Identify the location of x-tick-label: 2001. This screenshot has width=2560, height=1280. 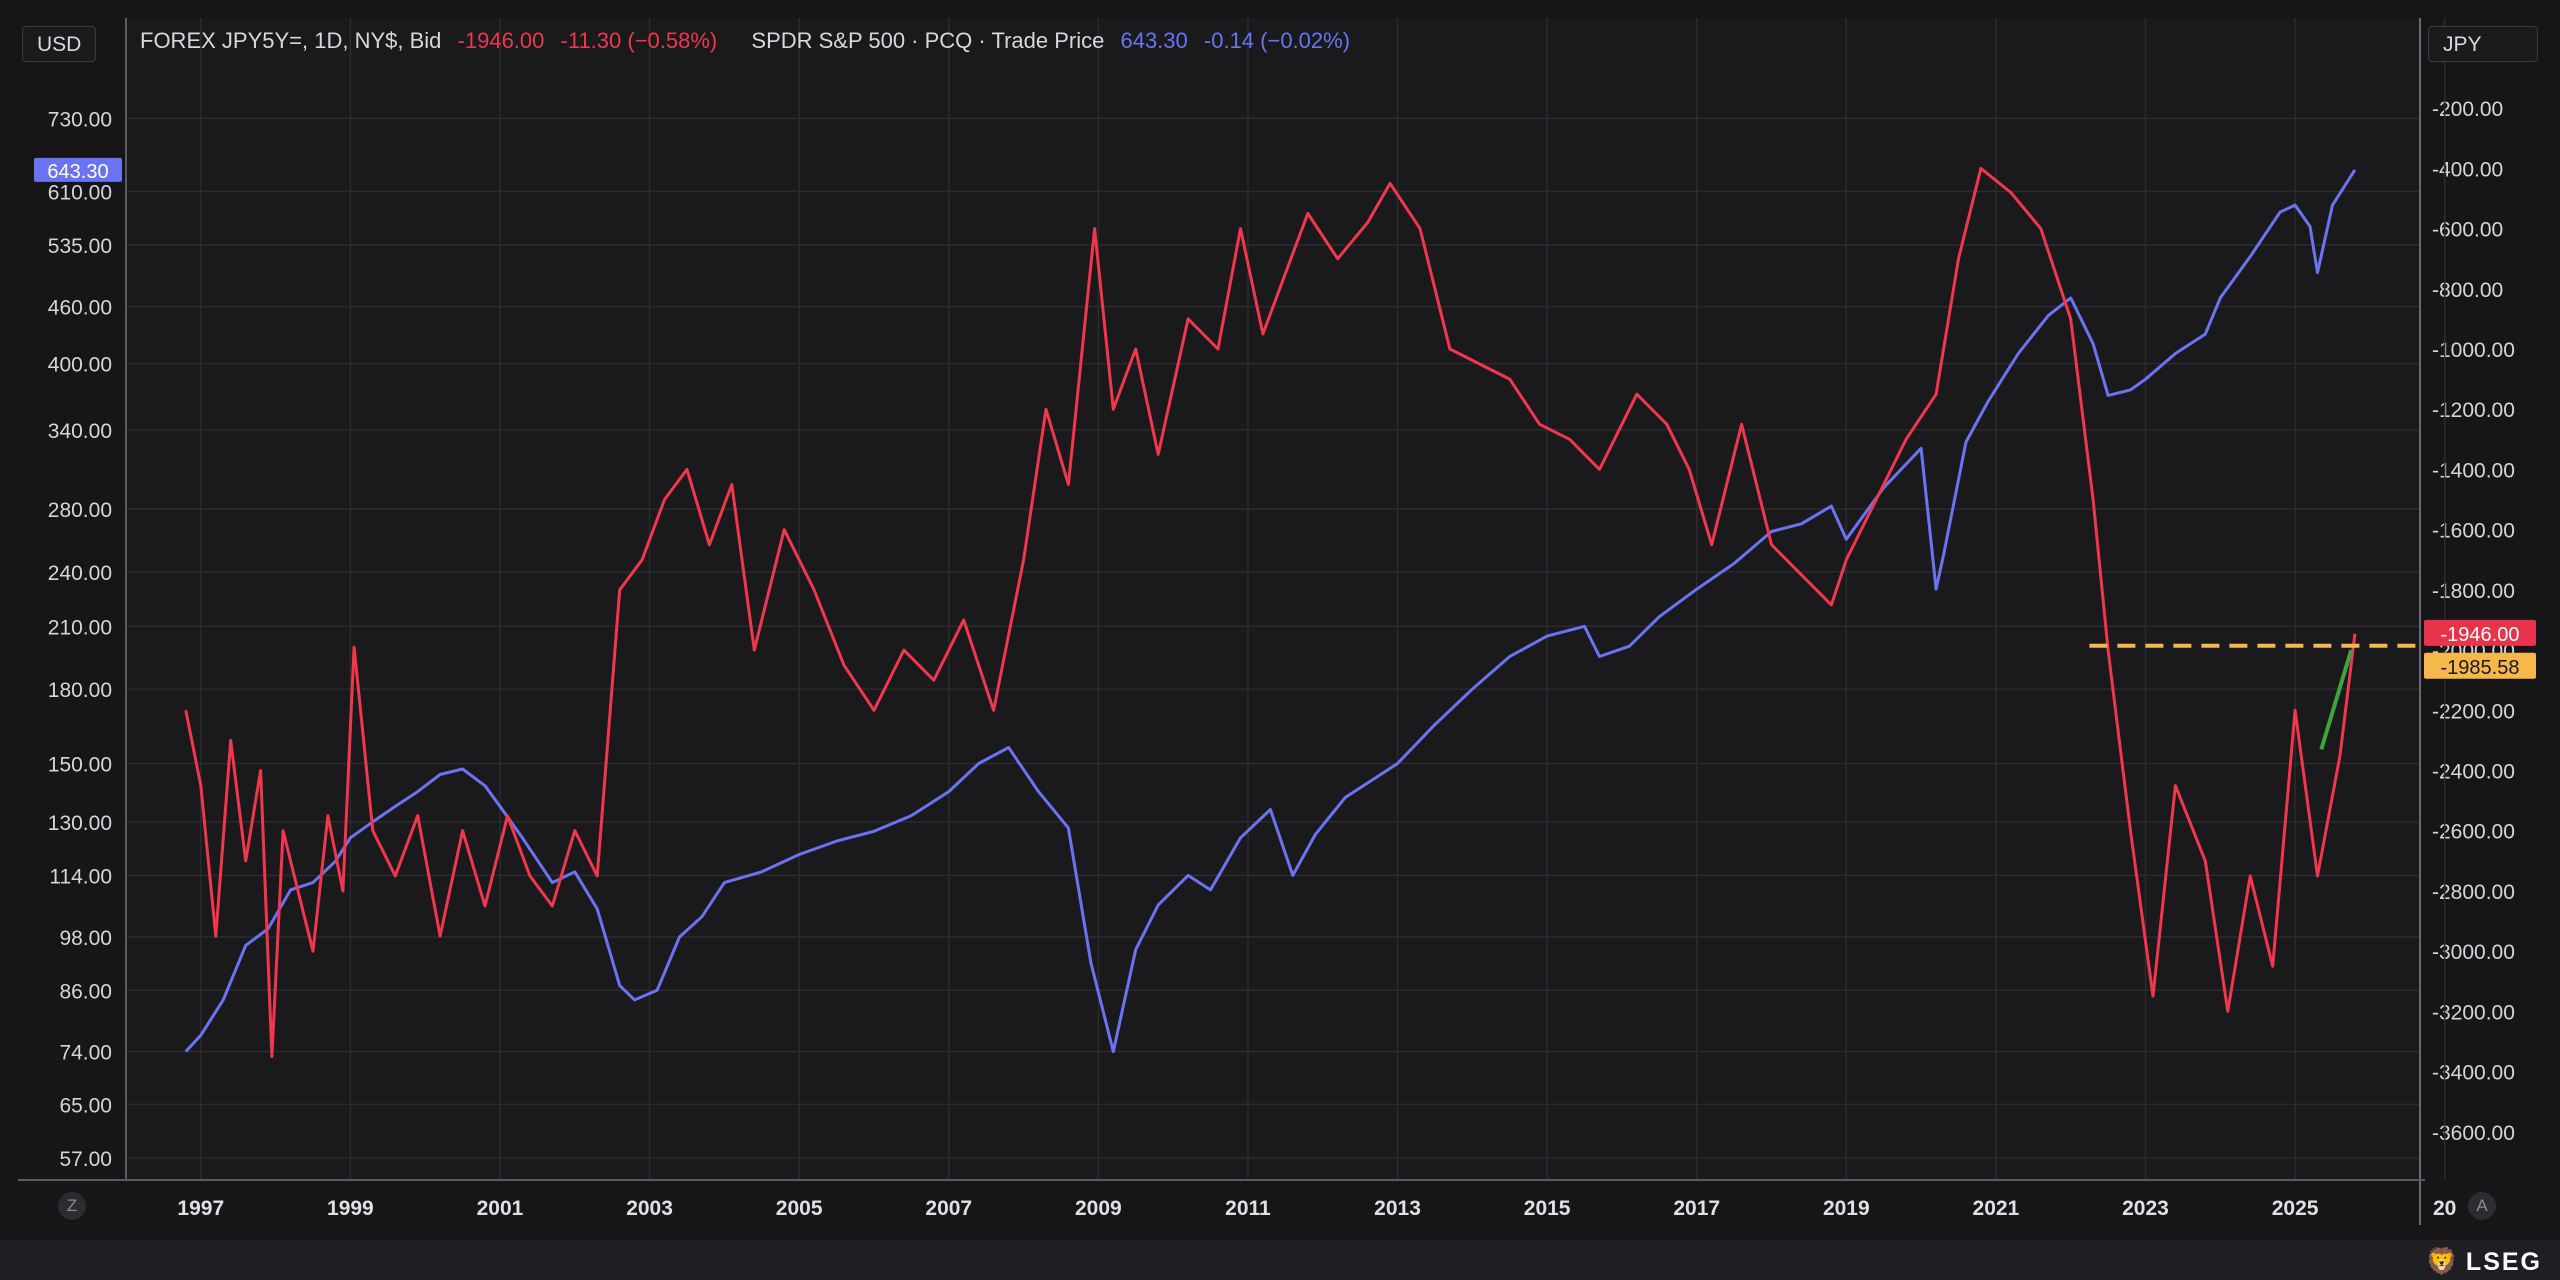
(500, 1208).